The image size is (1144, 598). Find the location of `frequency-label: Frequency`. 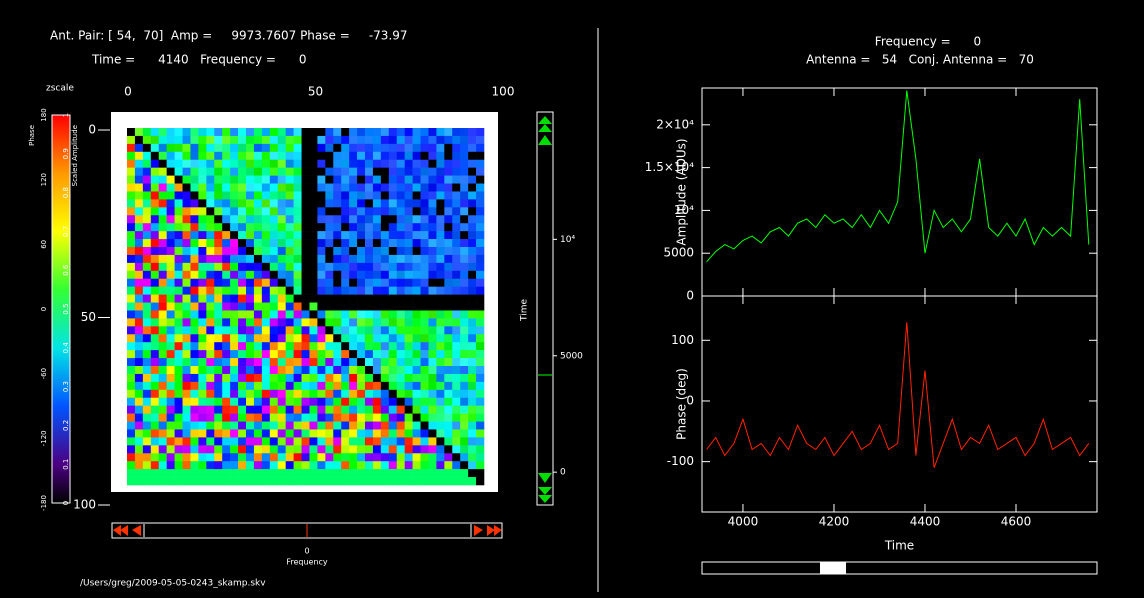

frequency-label: Frequency is located at coordinates (307, 562).